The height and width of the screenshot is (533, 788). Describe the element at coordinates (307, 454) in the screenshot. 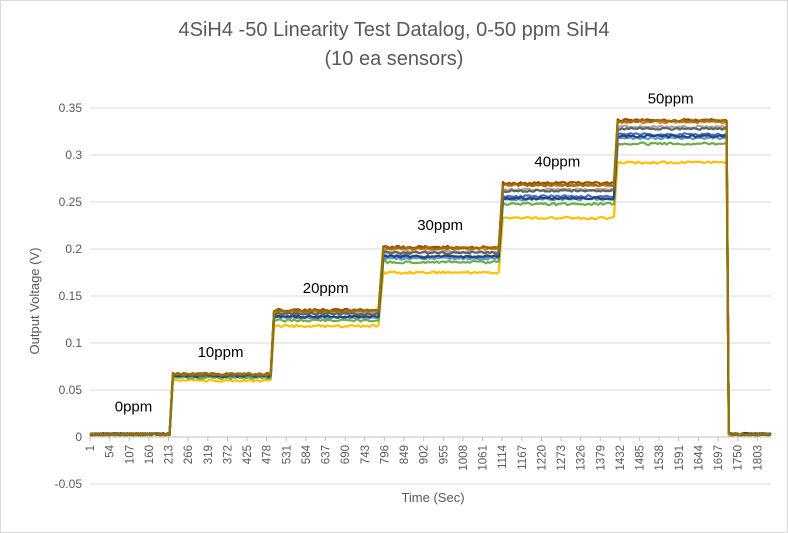

I see `x-tick-label: 584` at that location.